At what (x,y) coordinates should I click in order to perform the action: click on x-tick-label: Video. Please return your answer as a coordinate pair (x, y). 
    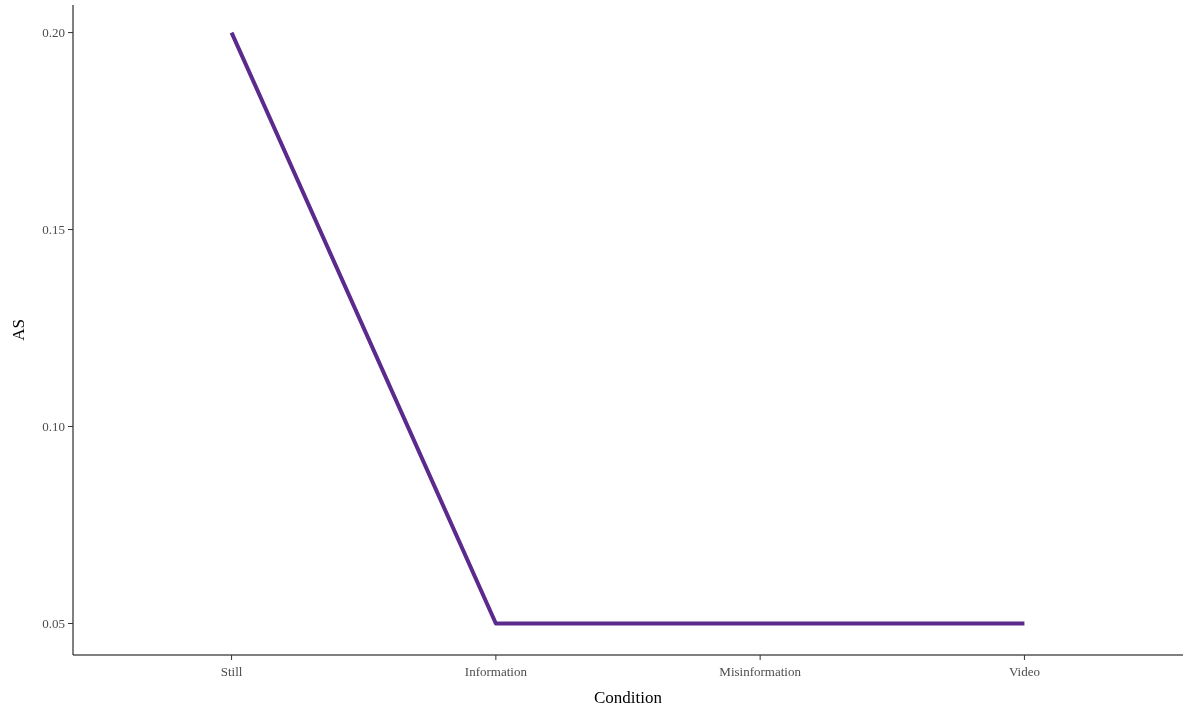
    Looking at the image, I should click on (1024, 671).